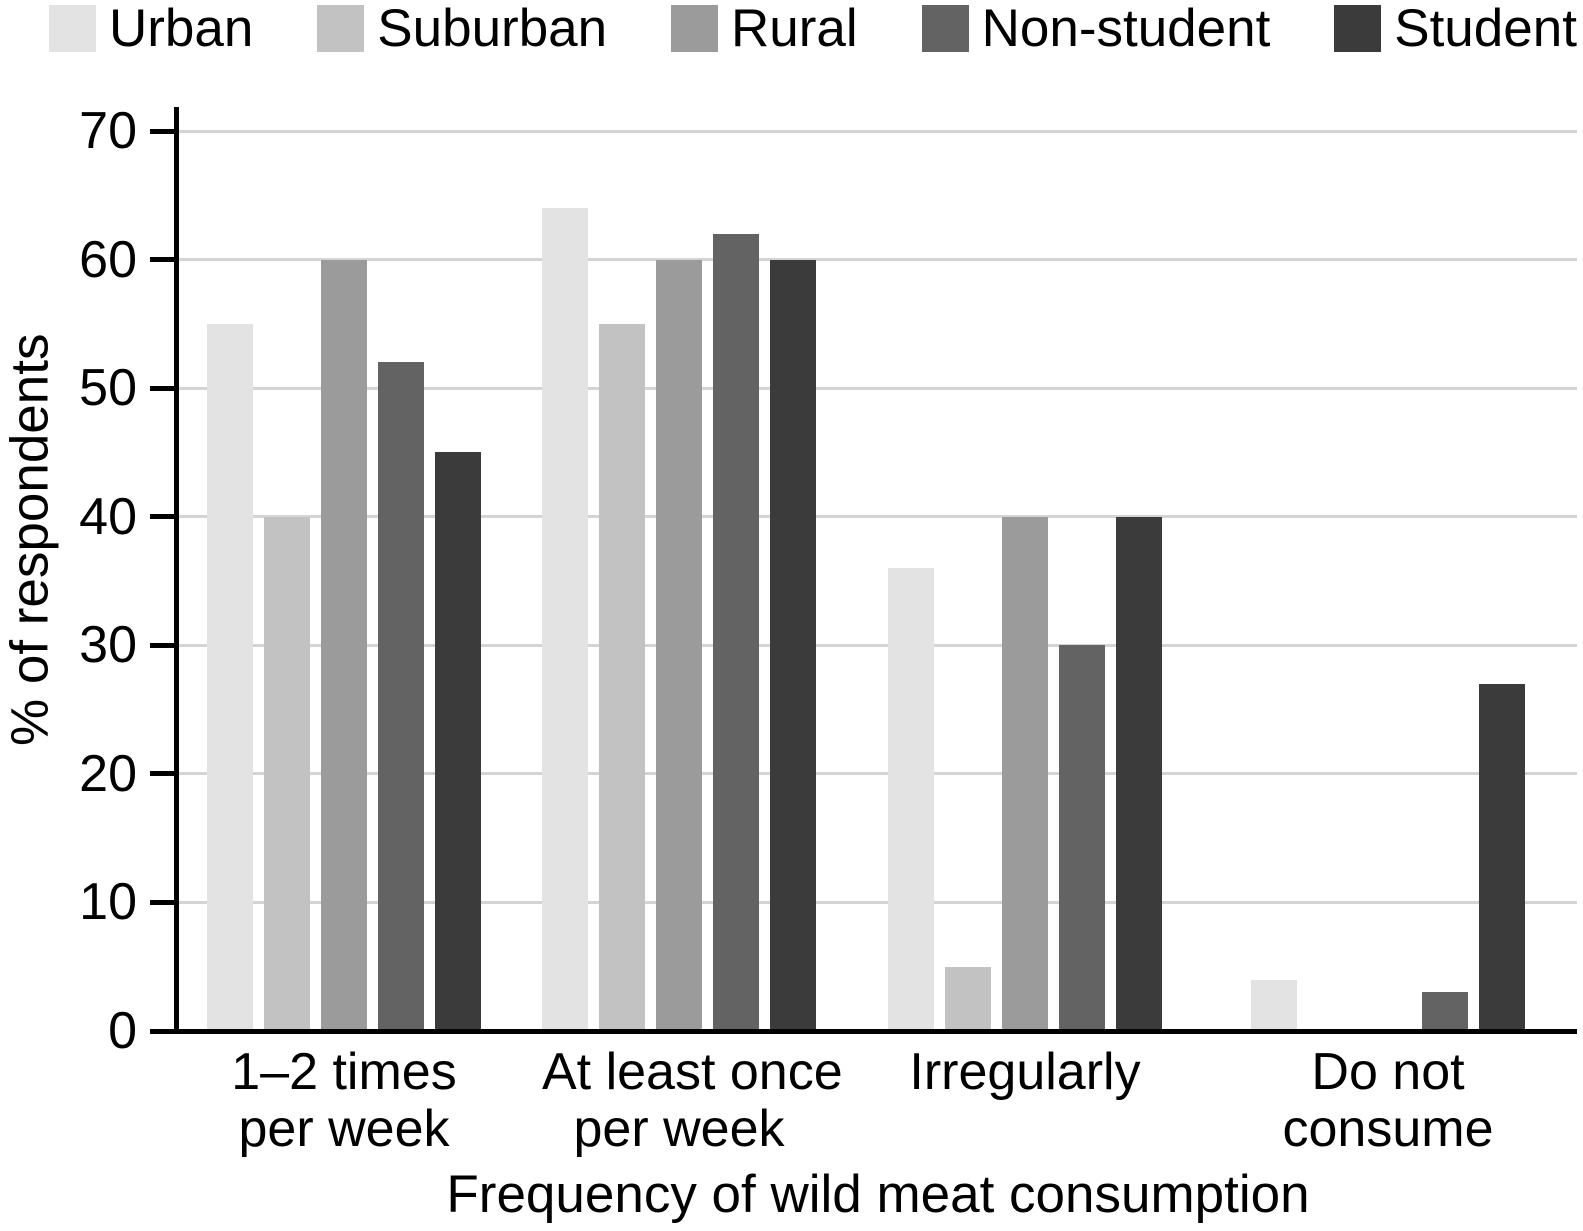 The image size is (1583, 1231). What do you see at coordinates (108, 645) in the screenshot?
I see `y-tick-label-30: 30` at bounding box center [108, 645].